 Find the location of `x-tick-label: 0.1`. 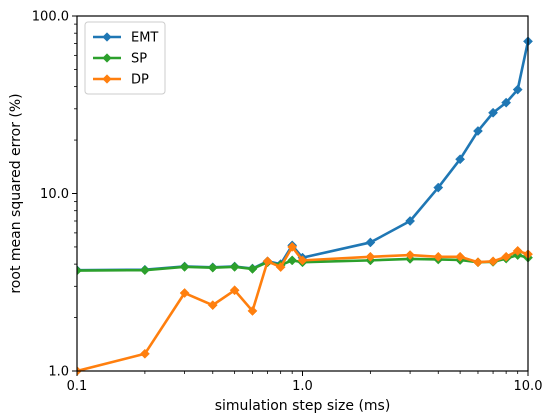

x-tick-label: 0.1 is located at coordinates (77, 386).